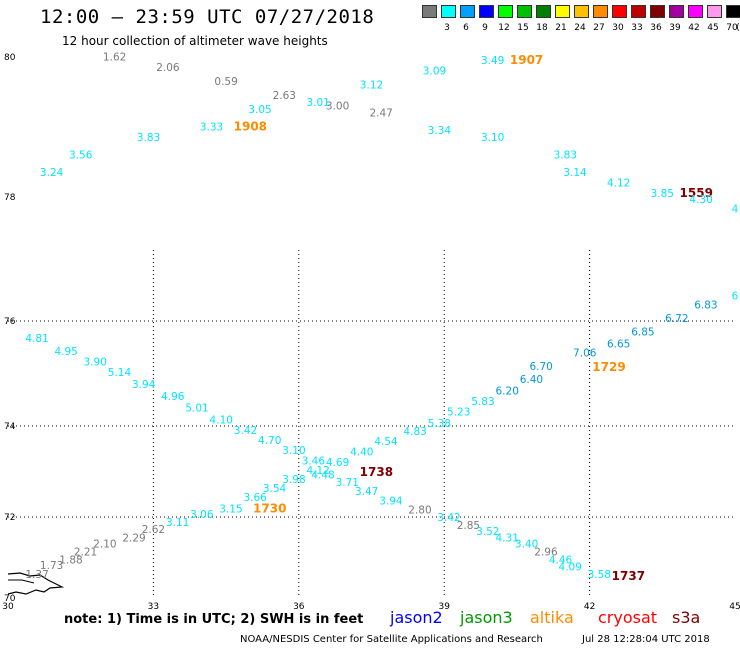 This screenshot has height=650, width=740. I want to click on wave-height-value: 3.46, so click(314, 462).